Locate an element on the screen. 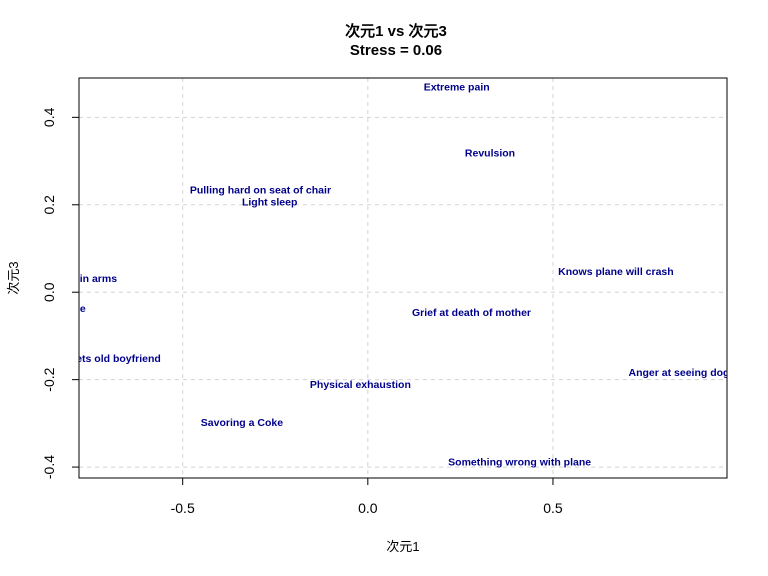 The width and height of the screenshot is (768, 576). point-label: Revulsion is located at coordinates (490, 153).